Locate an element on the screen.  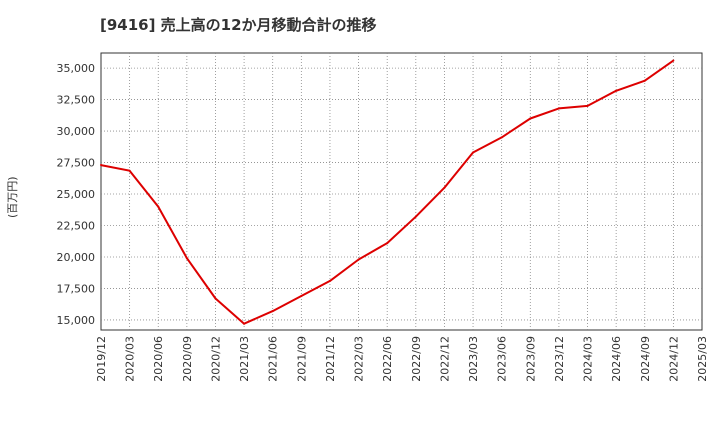
x-tick-label: 2024/12 is located at coordinates (673, 359).